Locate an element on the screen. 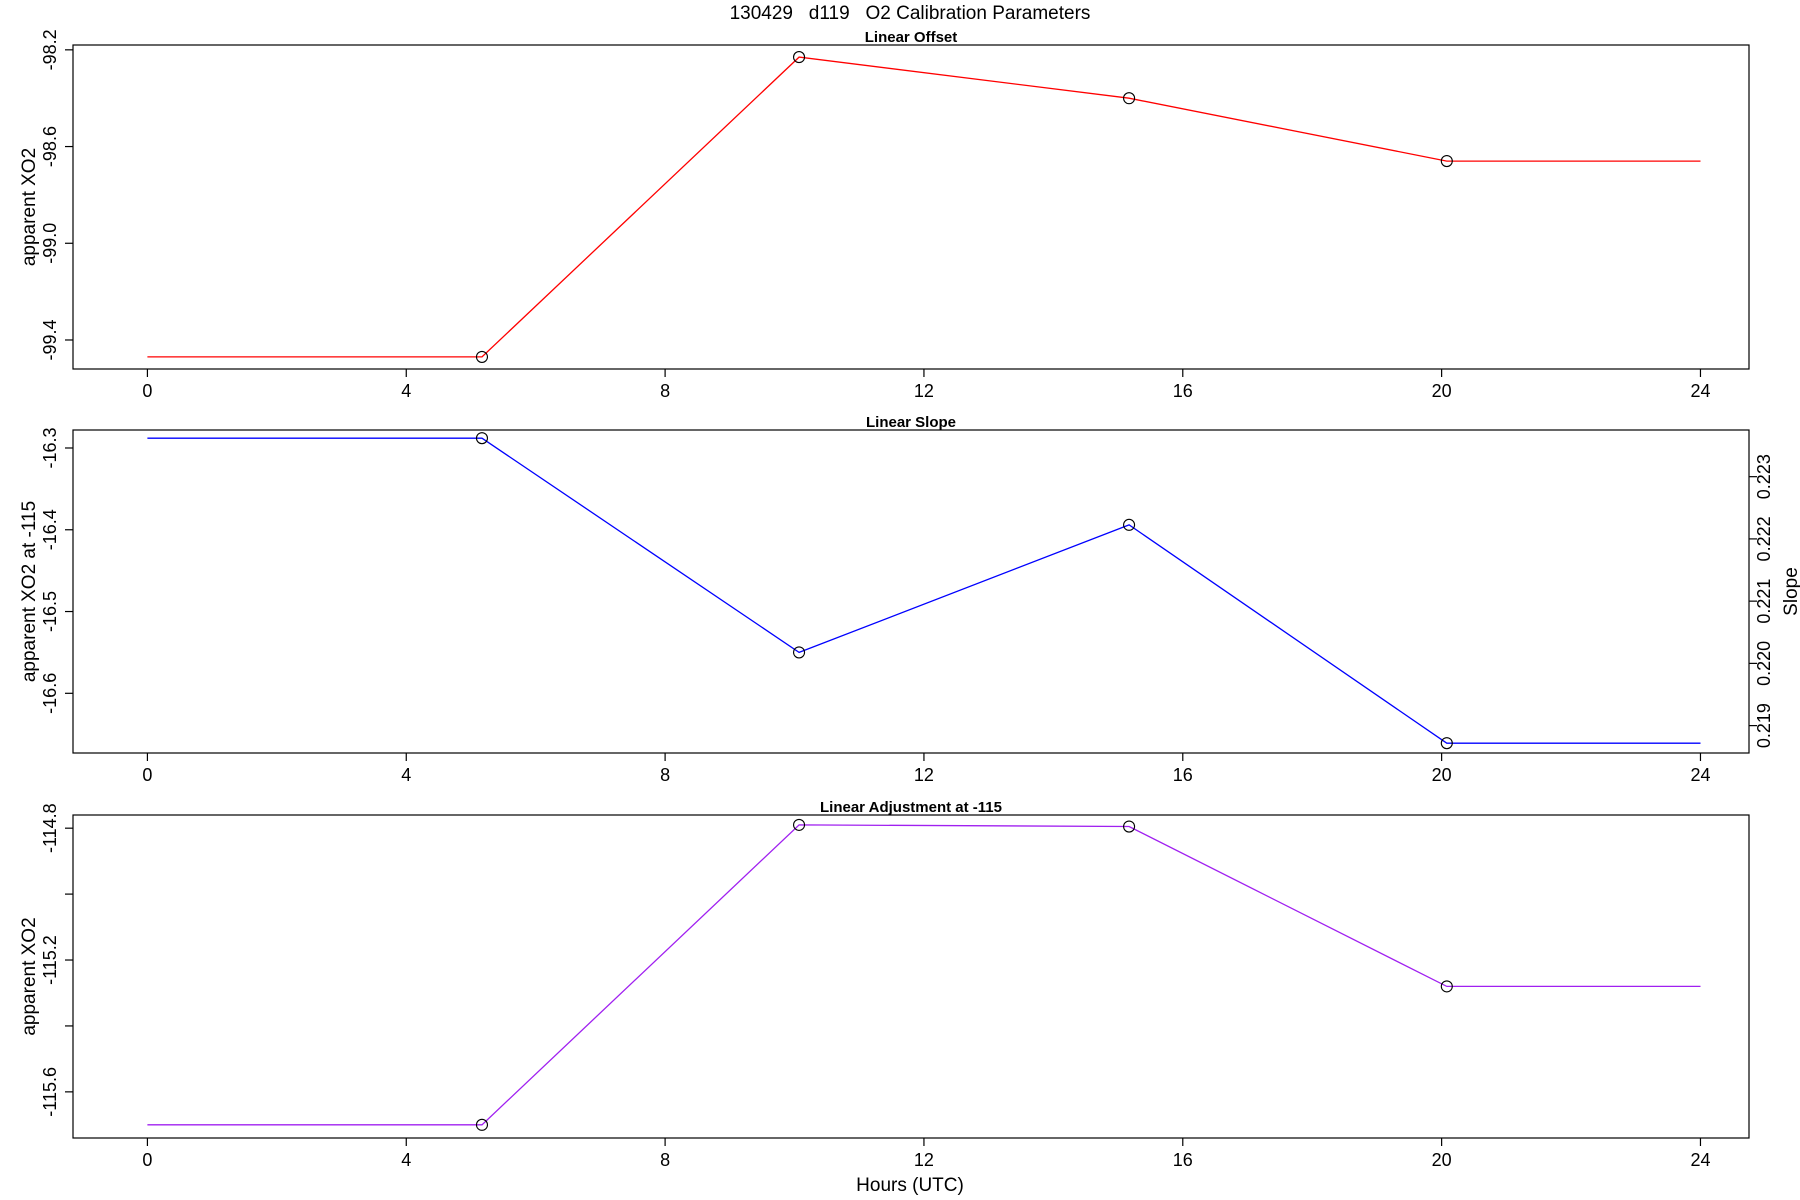  linear-offset-x-tick-label: 12 is located at coordinates (924, 391).